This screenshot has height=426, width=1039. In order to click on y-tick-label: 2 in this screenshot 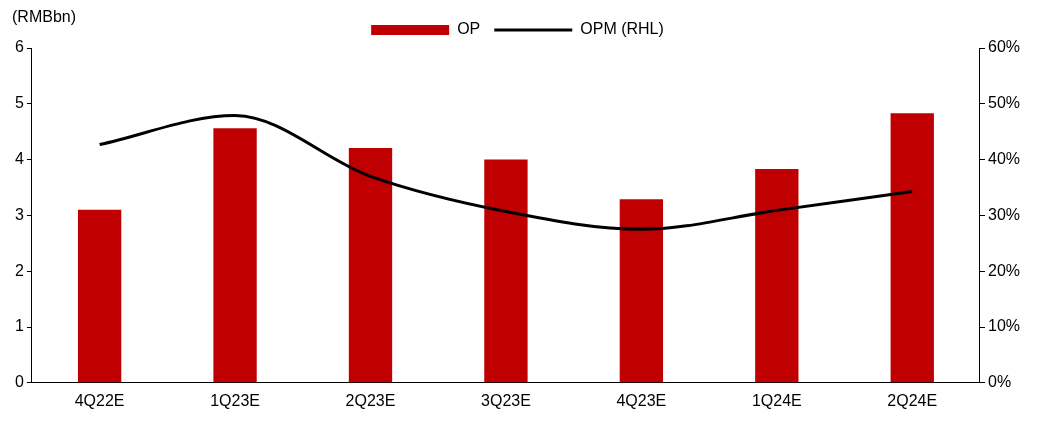, I will do `click(19, 270)`.